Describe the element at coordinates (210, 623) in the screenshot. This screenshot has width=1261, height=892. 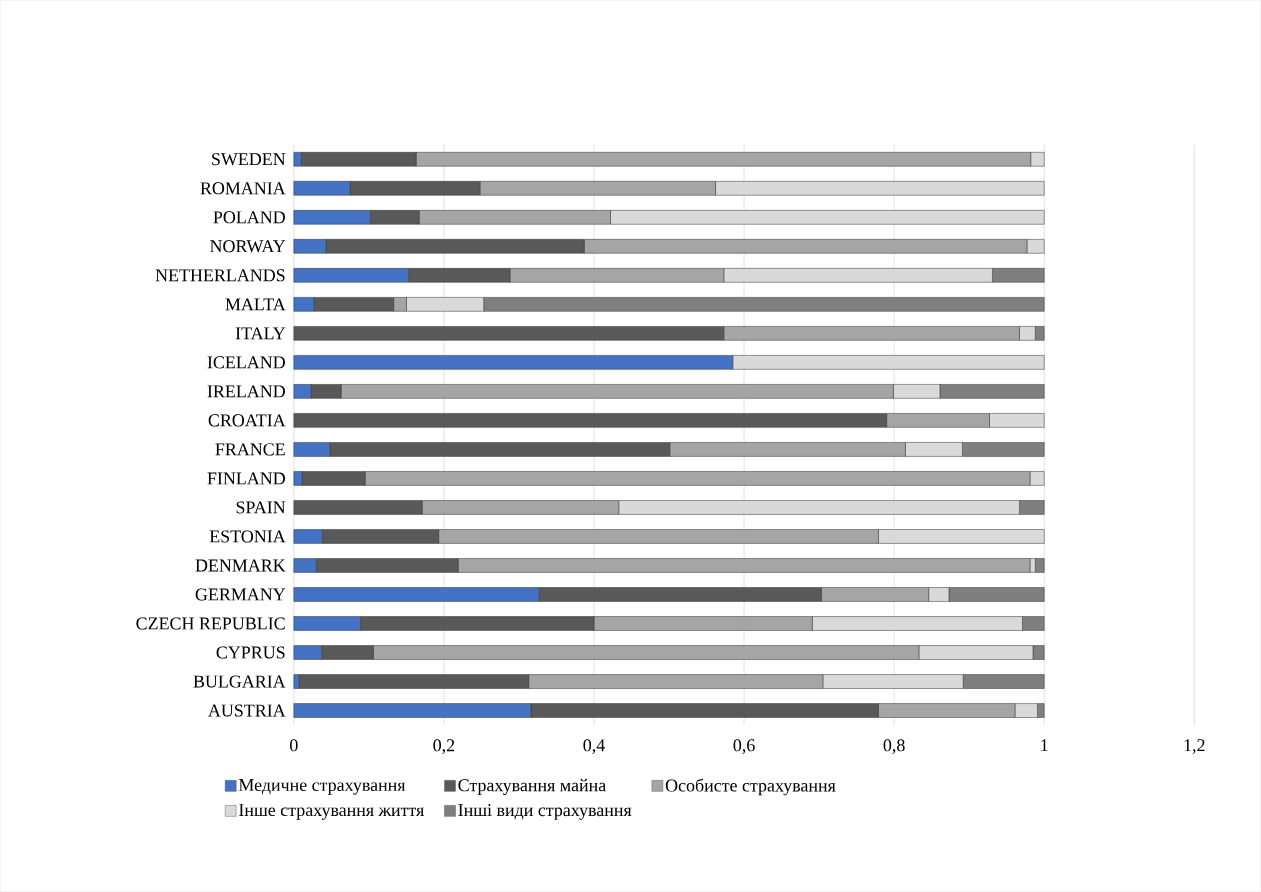
I see `y-tick-label: CZECH REPUBLIC` at that location.